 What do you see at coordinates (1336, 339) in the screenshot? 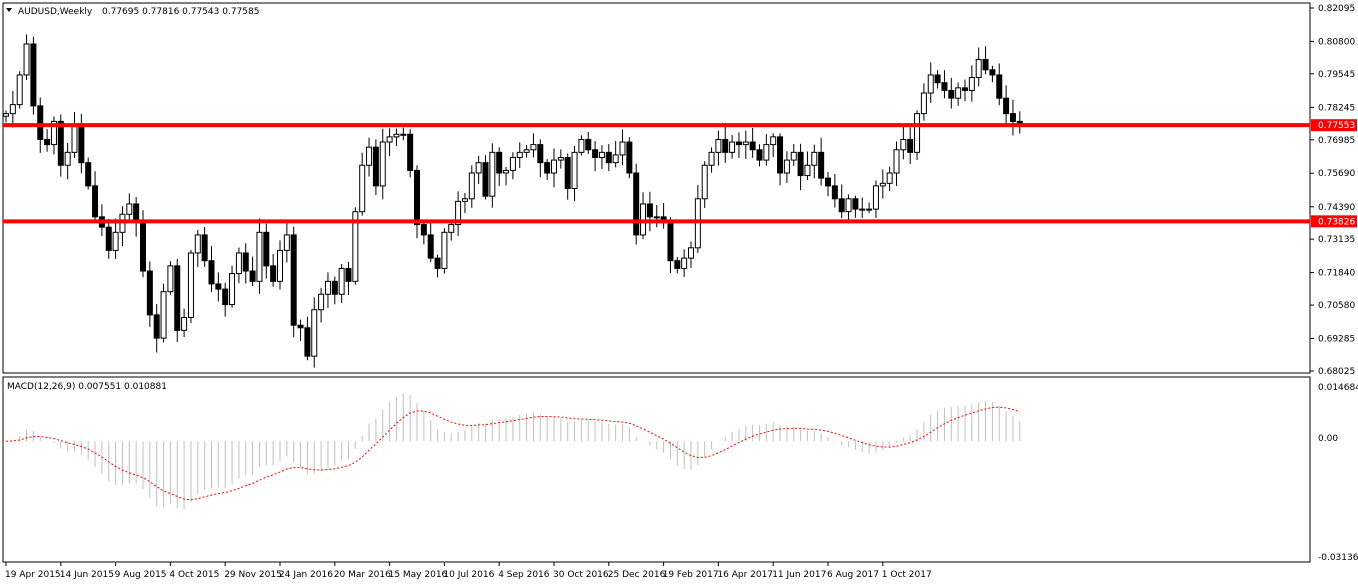
I see `price-tick-label: 0.69285` at bounding box center [1336, 339].